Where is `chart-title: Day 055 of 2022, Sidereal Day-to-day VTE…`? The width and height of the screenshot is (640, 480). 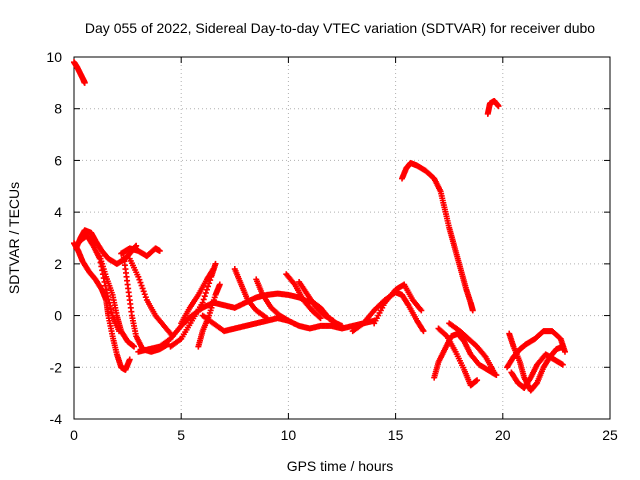 chart-title: Day 055 of 2022, Sidereal Day-to-day VTE… is located at coordinates (340, 28).